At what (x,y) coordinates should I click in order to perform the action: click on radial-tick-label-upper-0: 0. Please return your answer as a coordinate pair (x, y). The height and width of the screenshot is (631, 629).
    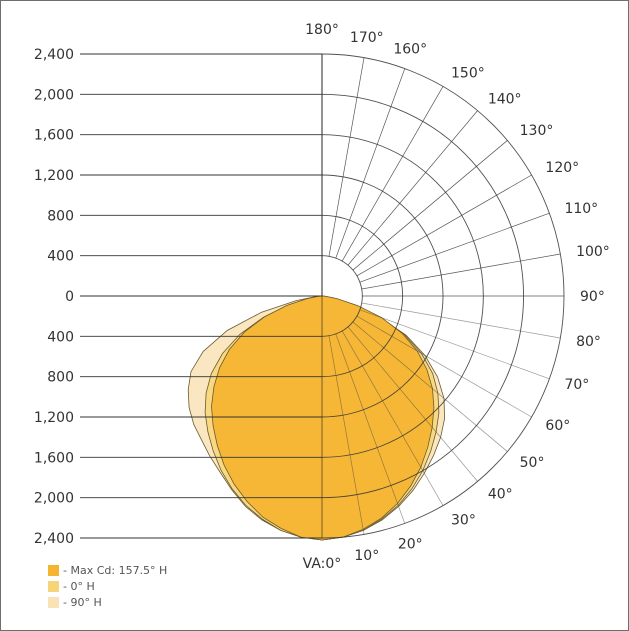
    Looking at the image, I should click on (69, 297).